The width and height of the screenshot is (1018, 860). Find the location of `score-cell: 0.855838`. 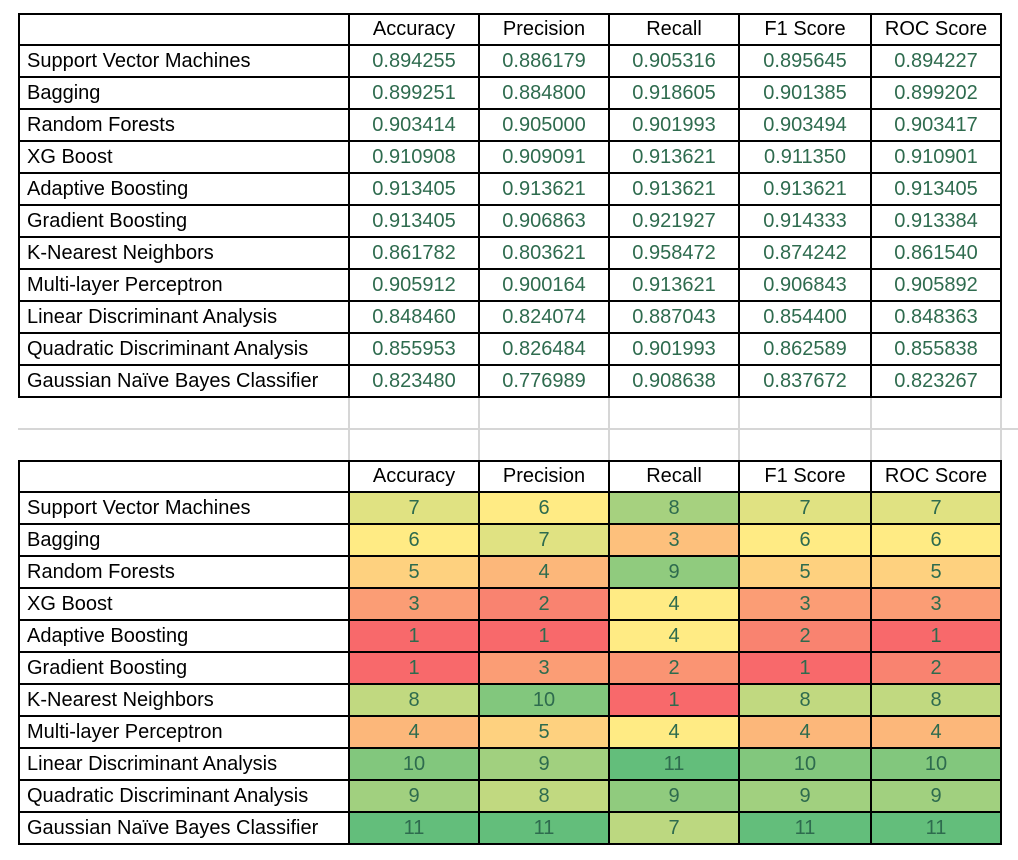

score-cell: 0.855838 is located at coordinates (936, 349).